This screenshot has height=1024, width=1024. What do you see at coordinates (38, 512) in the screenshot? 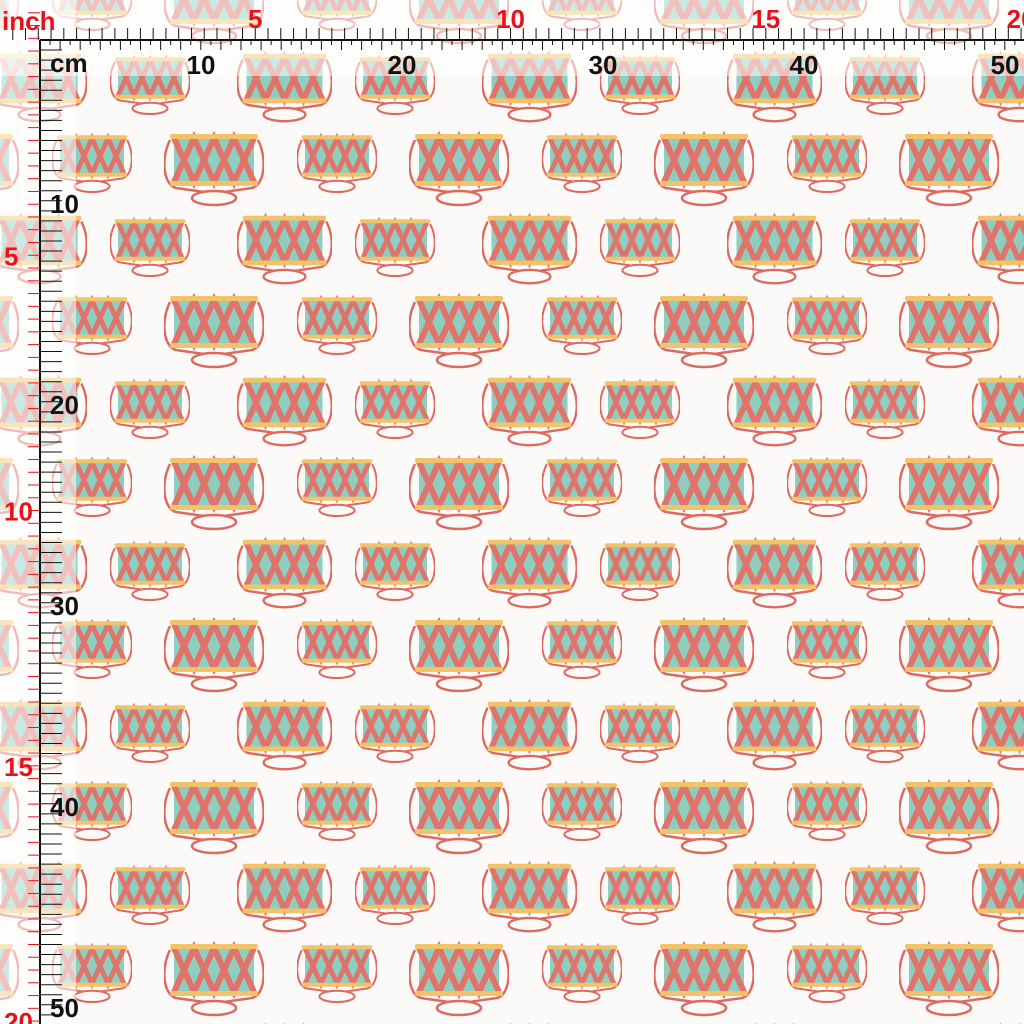
I see `left-ruler-band` at bounding box center [38, 512].